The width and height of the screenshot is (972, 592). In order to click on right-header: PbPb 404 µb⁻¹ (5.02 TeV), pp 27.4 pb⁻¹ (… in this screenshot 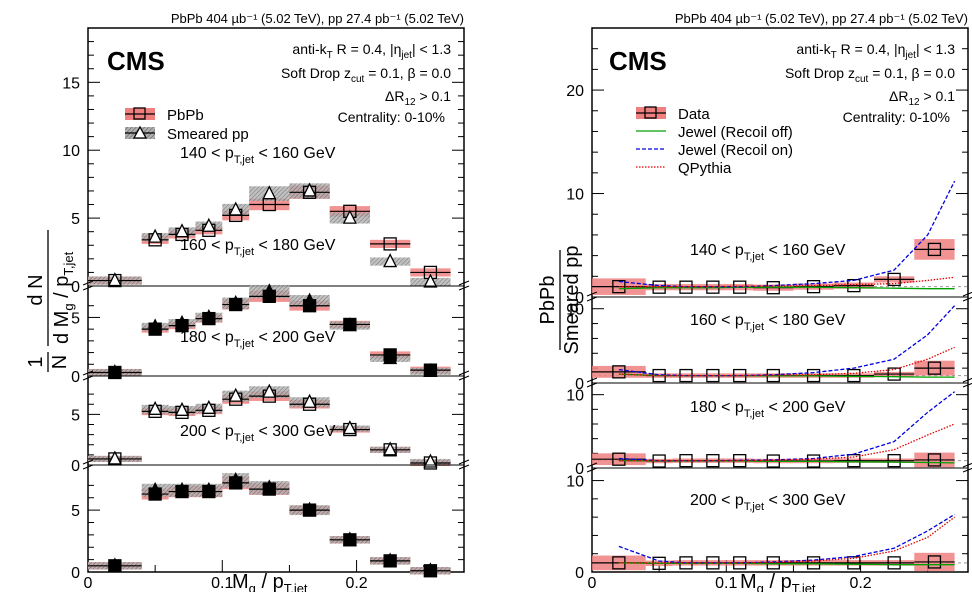, I will do `click(821, 18)`.